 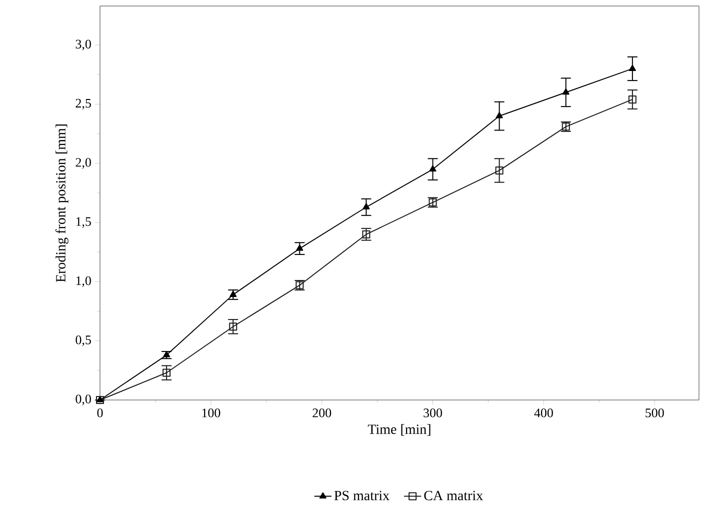 I want to click on x-tick-label: 500, so click(x=655, y=413).